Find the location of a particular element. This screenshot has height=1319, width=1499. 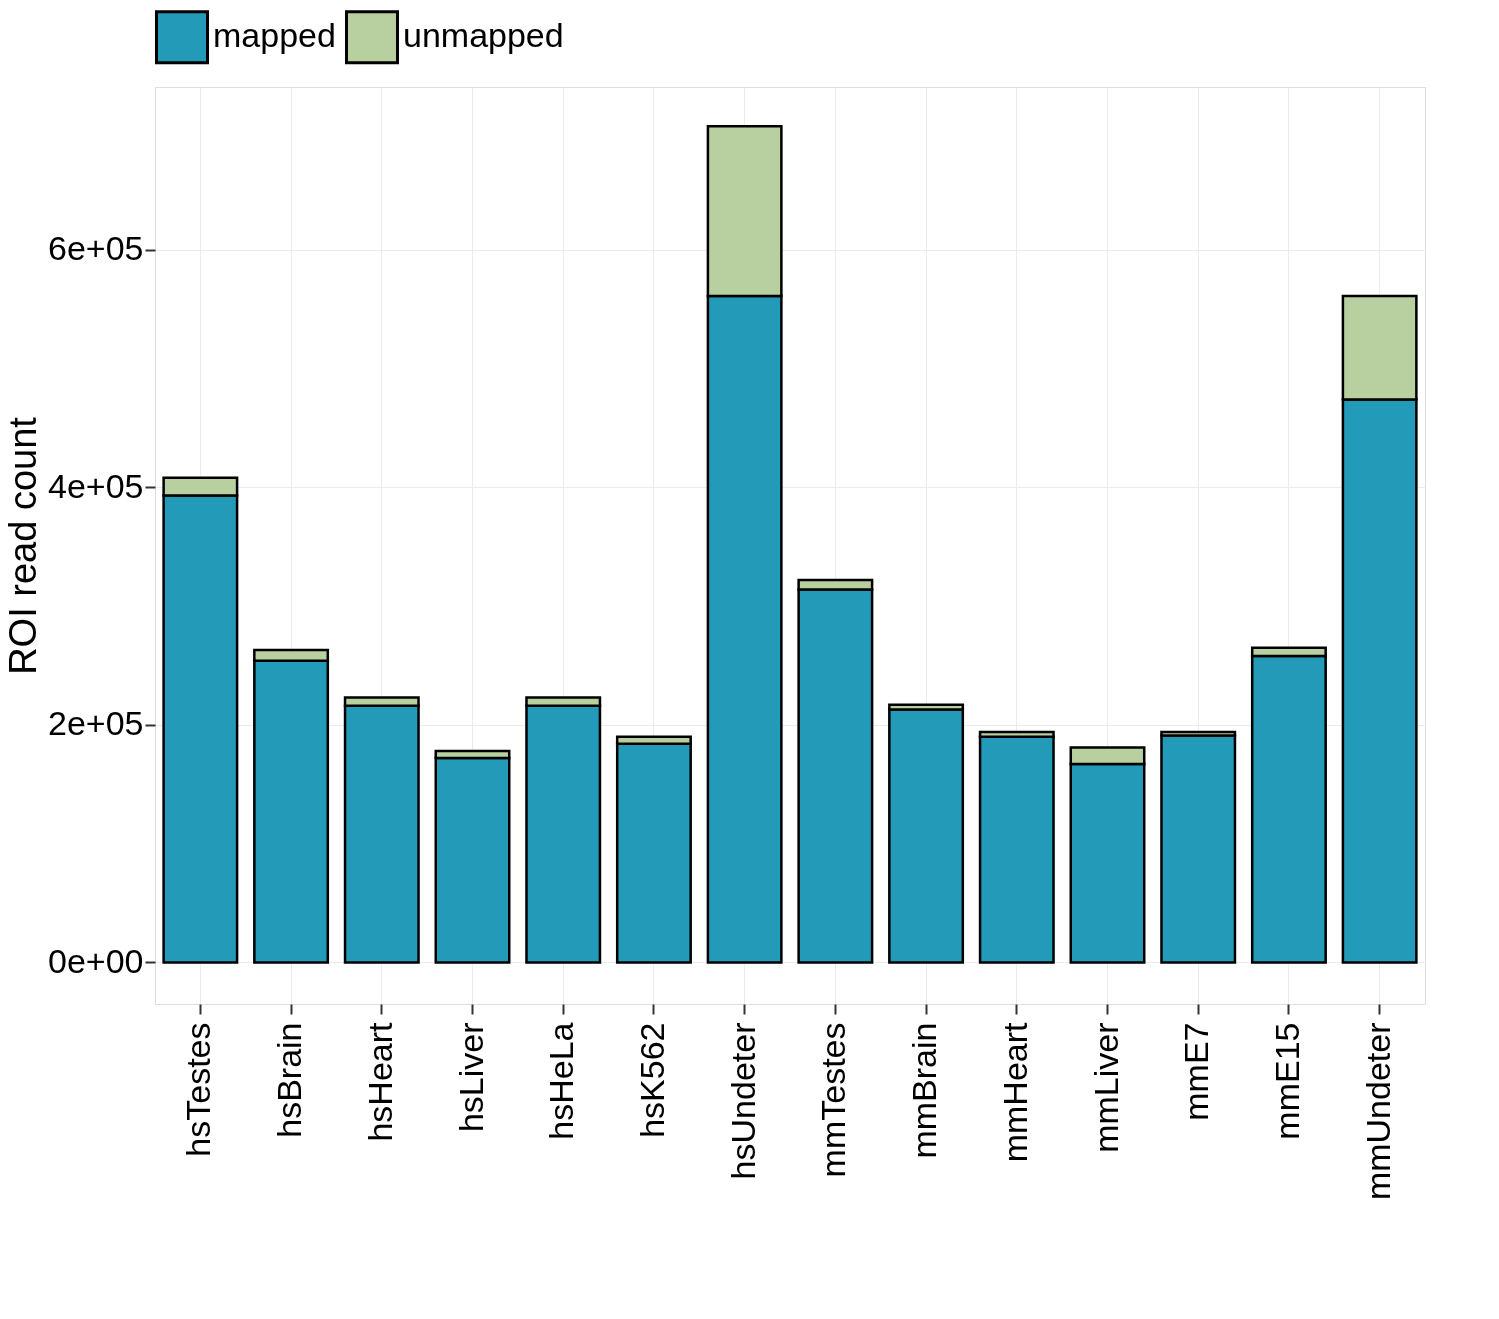

x-tick-label: hsTestes is located at coordinates (198, 1089).